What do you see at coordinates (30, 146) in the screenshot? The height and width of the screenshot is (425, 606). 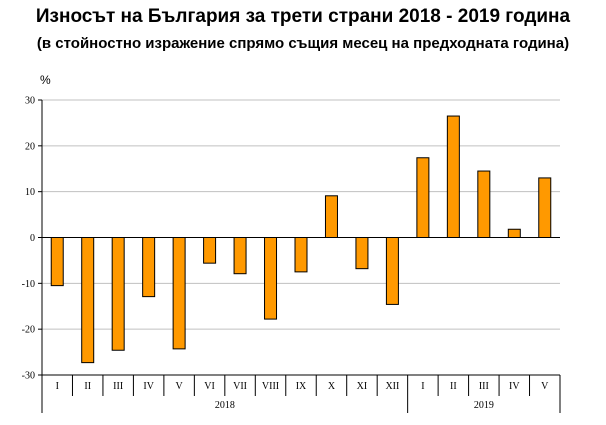 I see `y-tick-label: 20` at bounding box center [30, 146].